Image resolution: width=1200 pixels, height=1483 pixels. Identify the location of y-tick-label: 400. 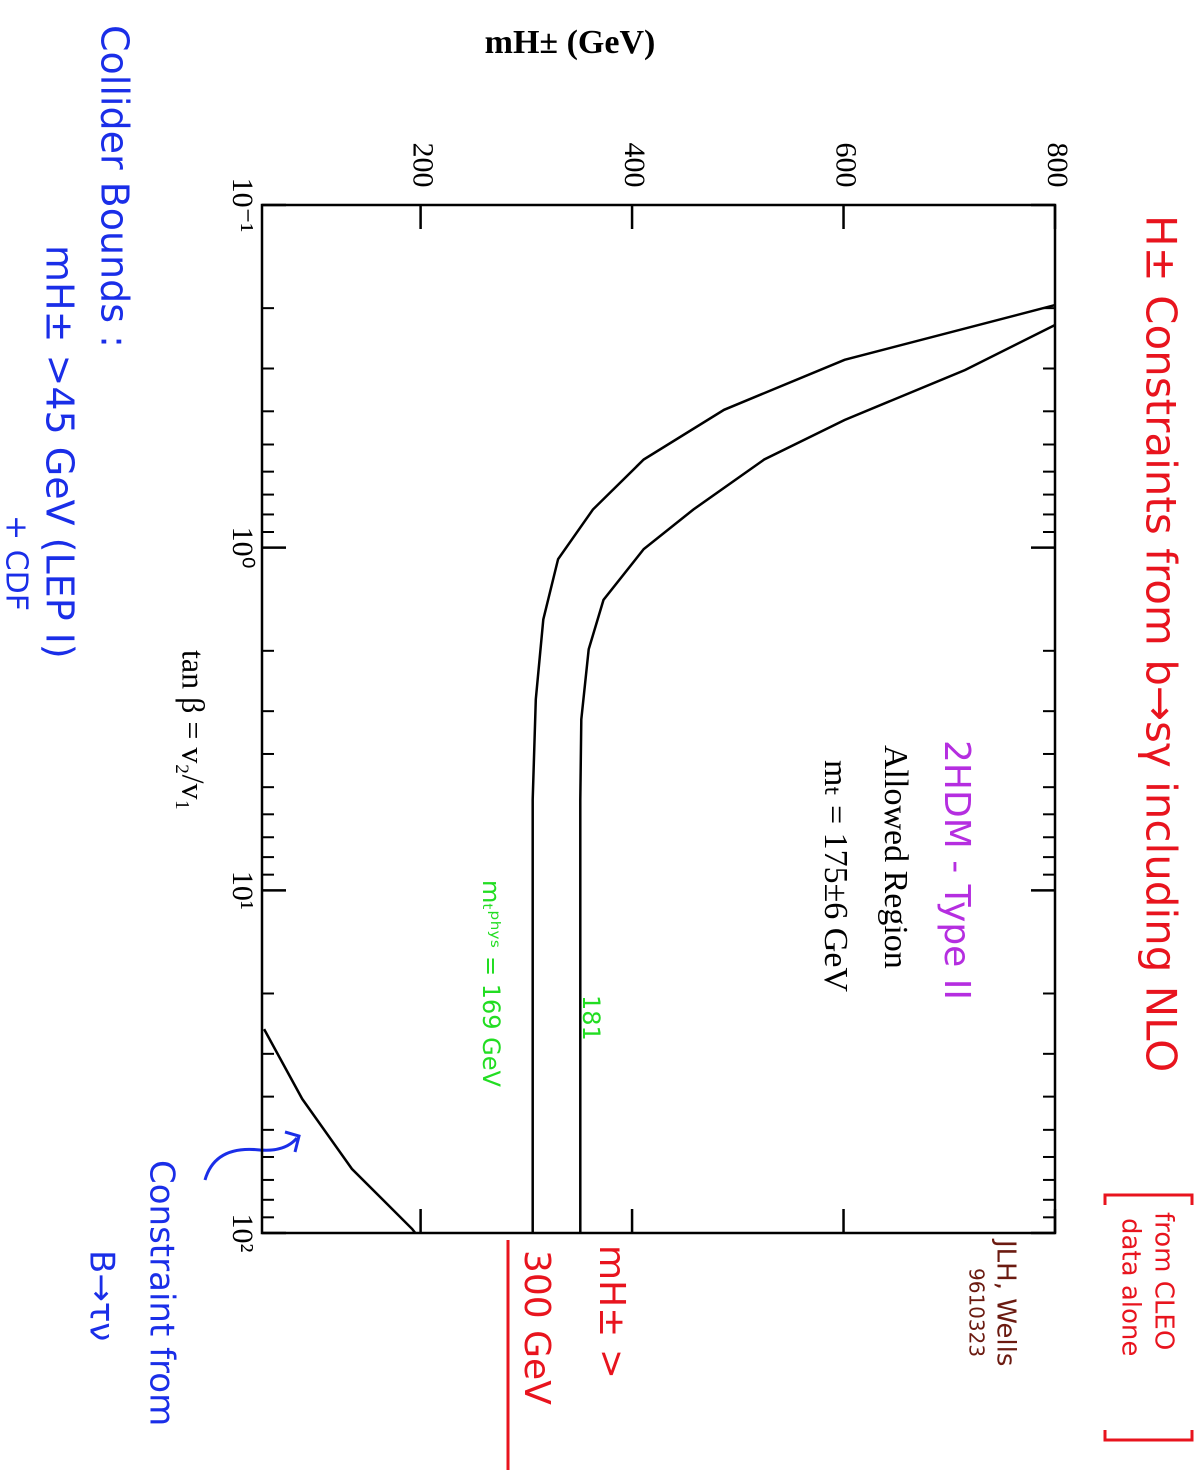
(634, 165).